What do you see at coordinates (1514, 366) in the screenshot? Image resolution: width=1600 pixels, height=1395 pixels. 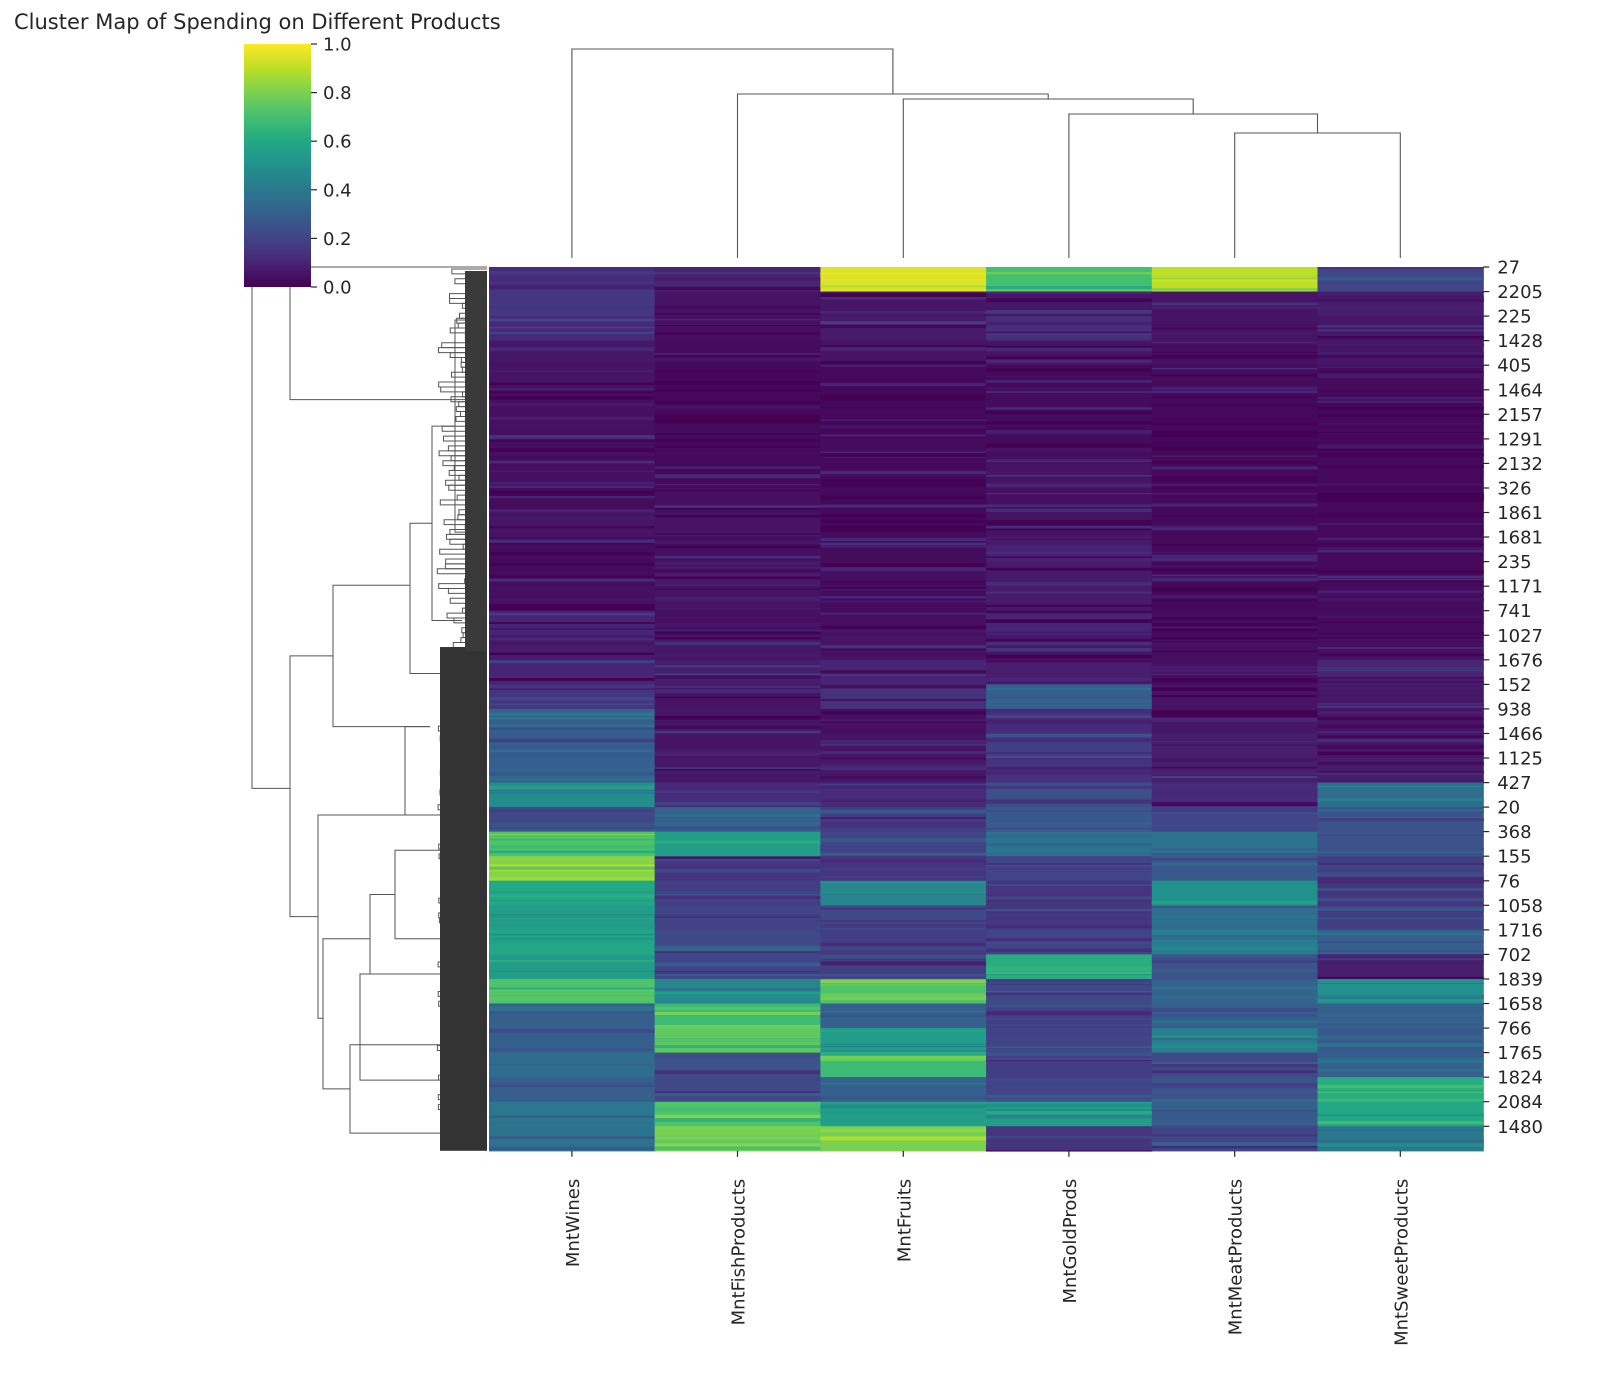 I see `row-tick-label: 405` at bounding box center [1514, 366].